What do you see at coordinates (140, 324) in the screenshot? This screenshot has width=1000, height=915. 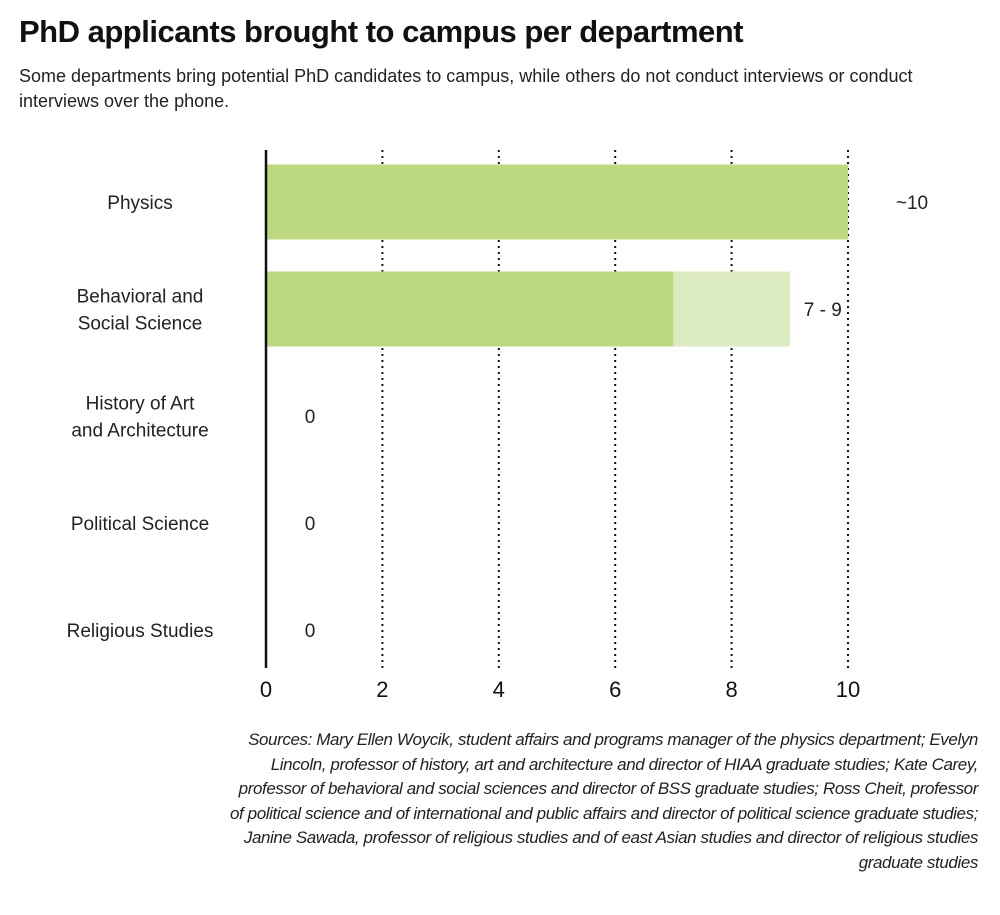 I see `category-label: Social Science` at bounding box center [140, 324].